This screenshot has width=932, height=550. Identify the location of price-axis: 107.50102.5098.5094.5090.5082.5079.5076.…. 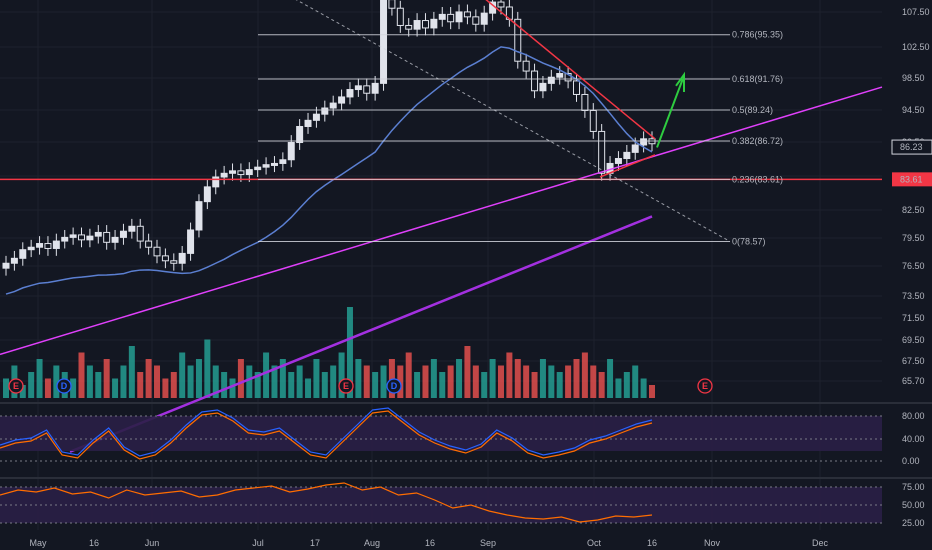
(911, 196).